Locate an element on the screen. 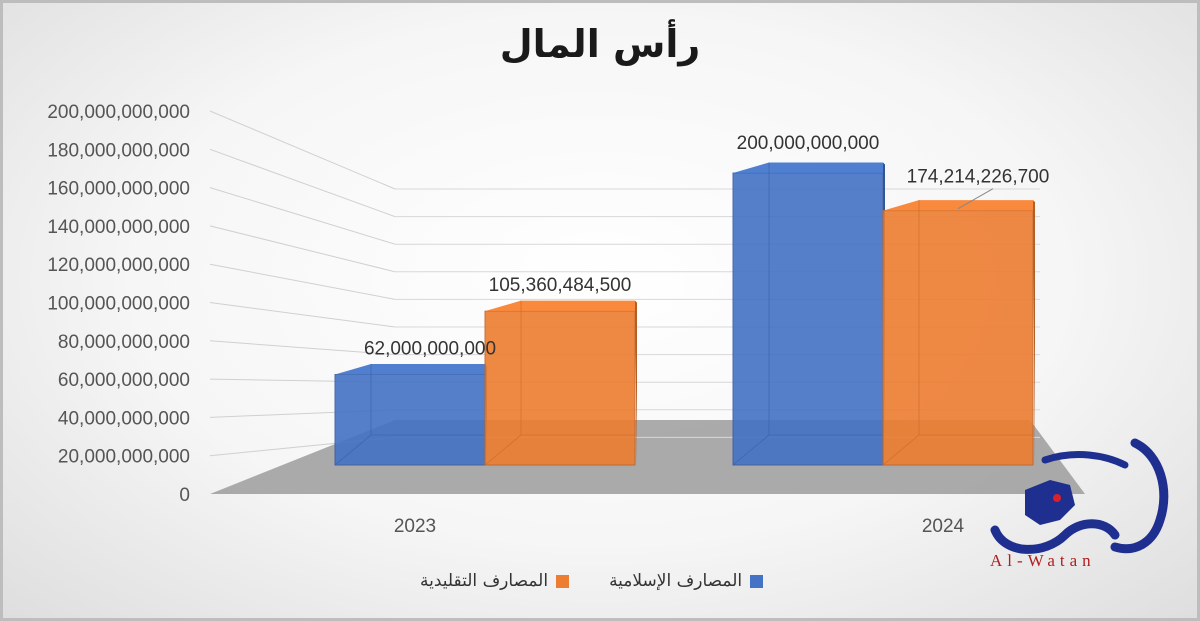  y-tick-label: 140,000,000,000 is located at coordinates (118, 227).